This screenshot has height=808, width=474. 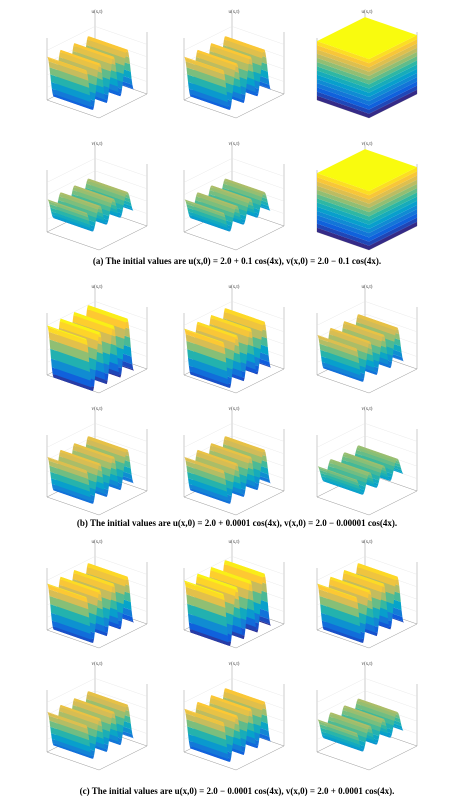 I want to click on panel-title: u(x,t), so click(x=97, y=12).